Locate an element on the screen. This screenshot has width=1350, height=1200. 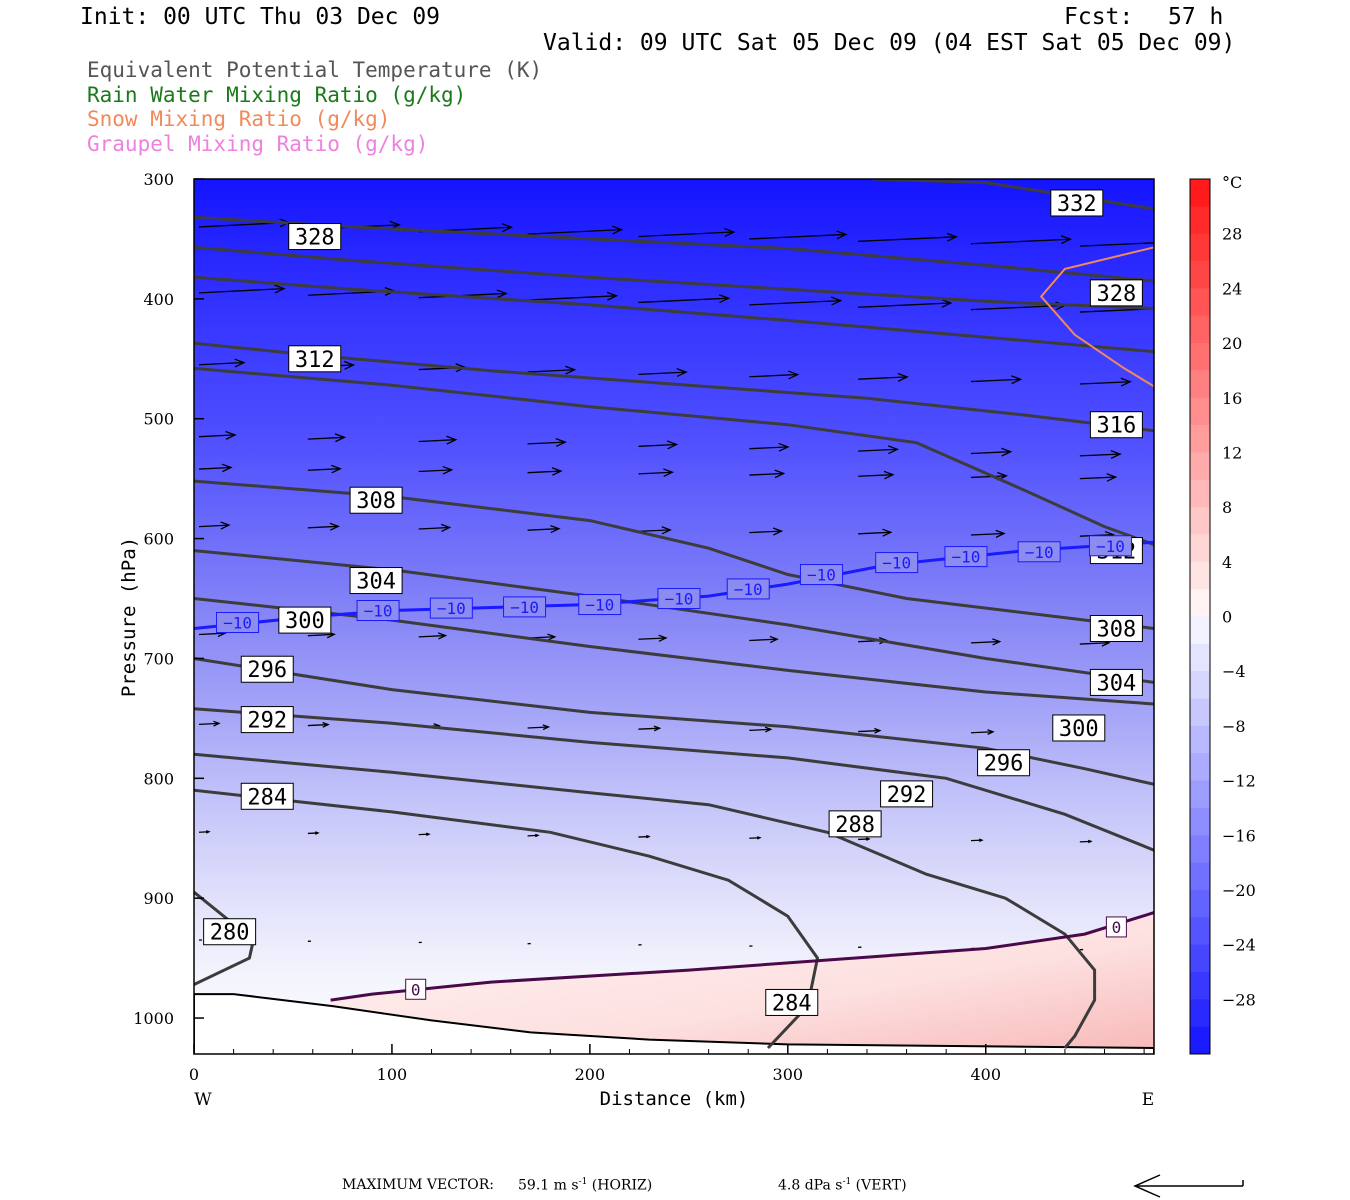
field-label-graupel: Graupel Mixing Ratio (g/kg) is located at coordinates (258, 144).